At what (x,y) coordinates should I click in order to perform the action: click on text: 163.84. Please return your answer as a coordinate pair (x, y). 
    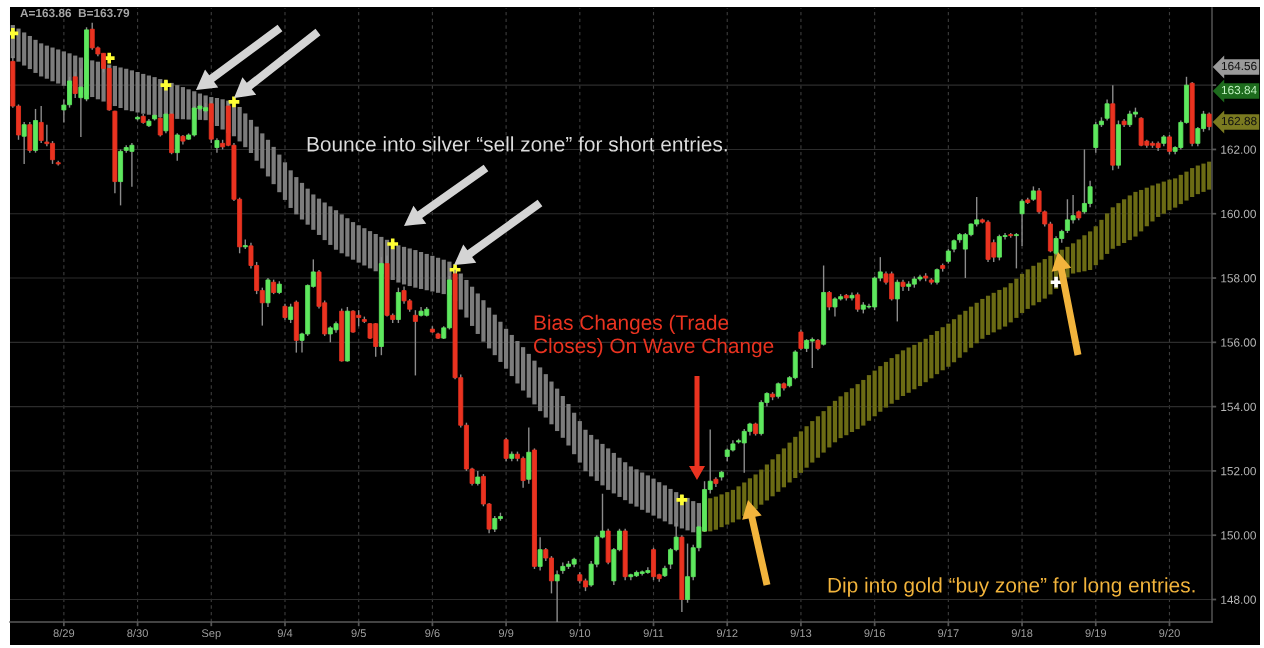
    Looking at the image, I should click on (1239, 90).